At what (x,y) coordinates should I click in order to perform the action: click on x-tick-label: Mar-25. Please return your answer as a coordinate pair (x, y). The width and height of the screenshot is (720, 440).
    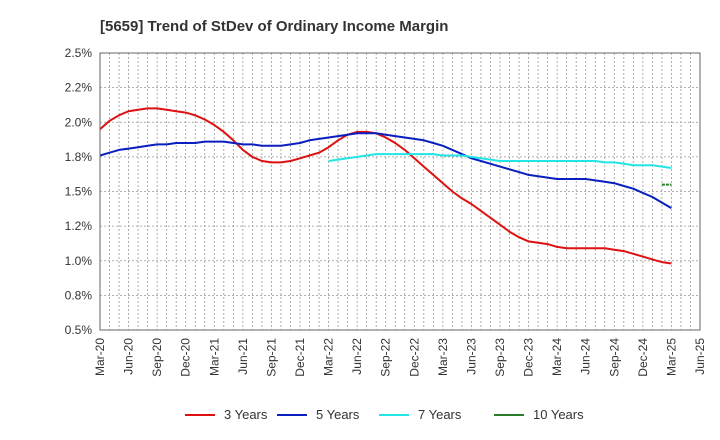
    Looking at the image, I should click on (671, 357).